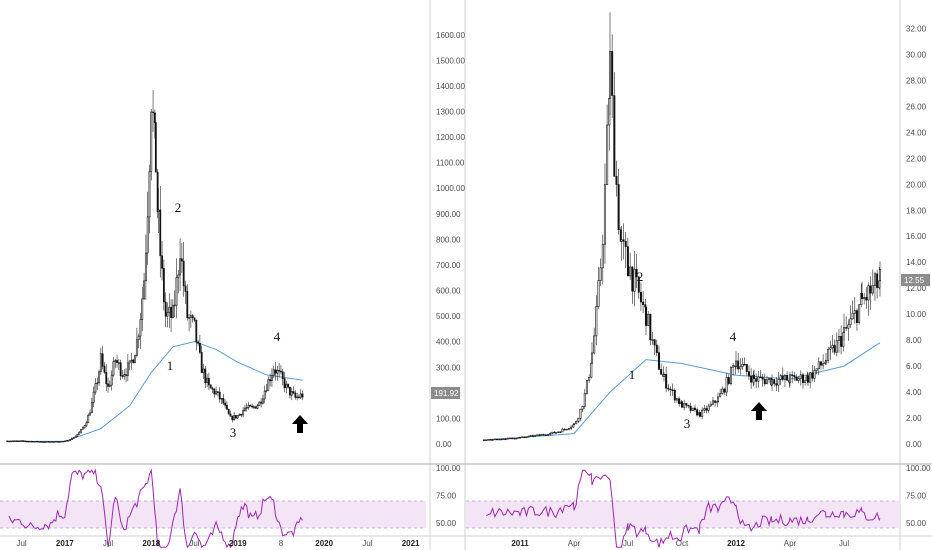 The image size is (932, 550). Describe the element at coordinates (446, 393) in the screenshot. I see `last-price-label: 191.92` at that location.